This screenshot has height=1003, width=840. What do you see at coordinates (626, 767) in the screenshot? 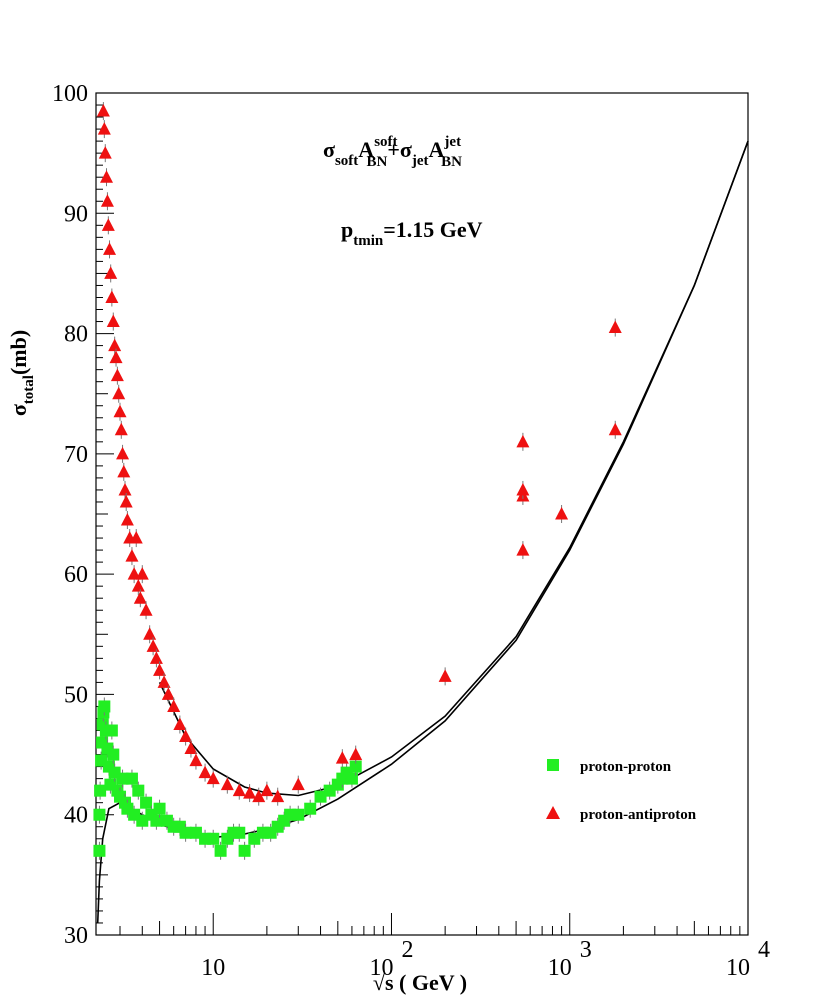
I see `legend-label-proton-proton: proton-proton` at bounding box center [626, 767].